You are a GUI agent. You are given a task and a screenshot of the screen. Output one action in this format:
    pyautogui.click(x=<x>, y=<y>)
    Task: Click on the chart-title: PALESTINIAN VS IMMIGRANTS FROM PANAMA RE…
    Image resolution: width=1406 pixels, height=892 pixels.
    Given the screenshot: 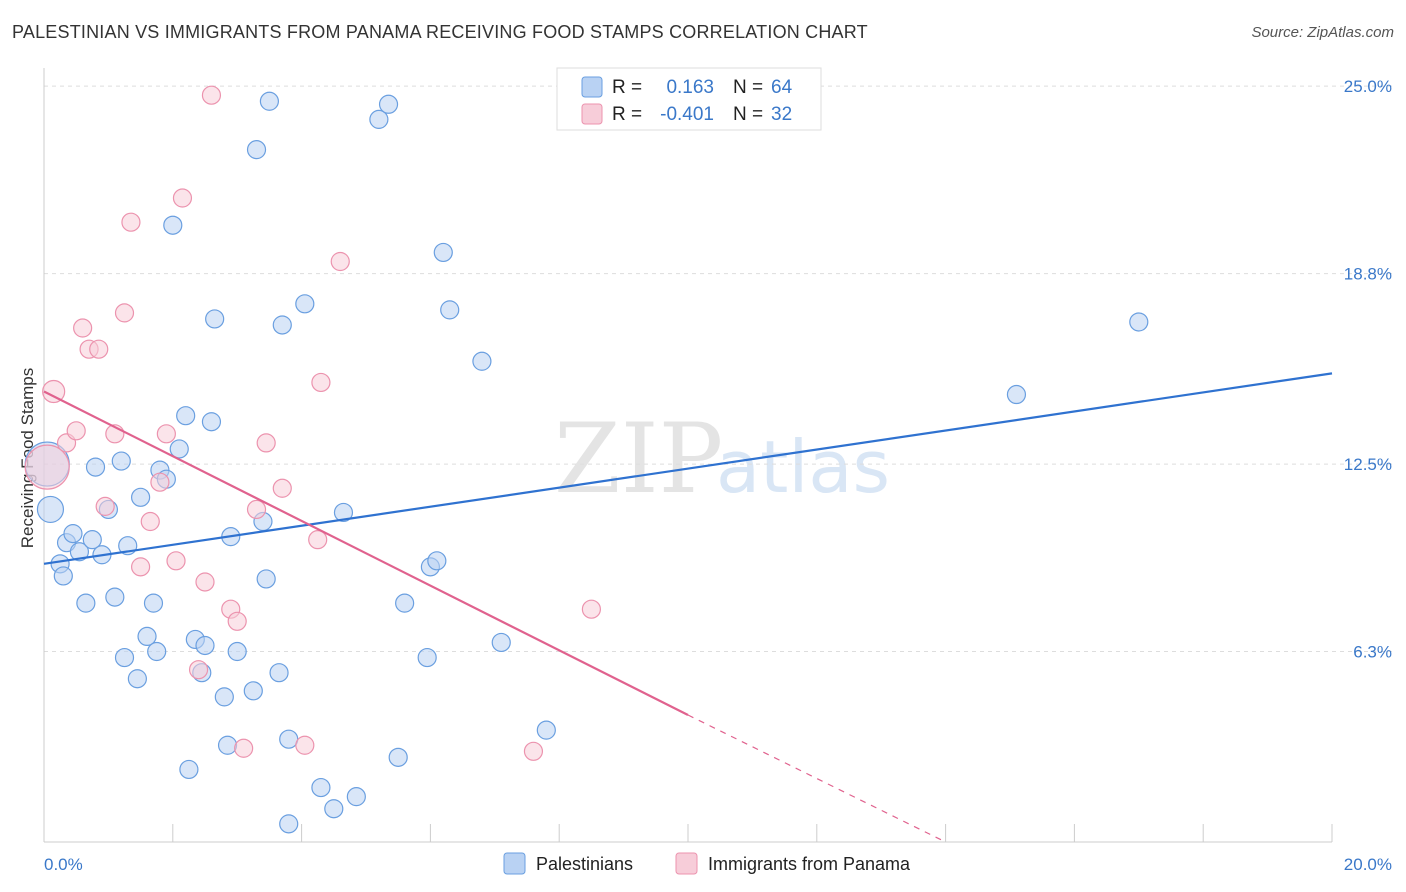 What is the action you would take?
    pyautogui.click(x=440, y=32)
    